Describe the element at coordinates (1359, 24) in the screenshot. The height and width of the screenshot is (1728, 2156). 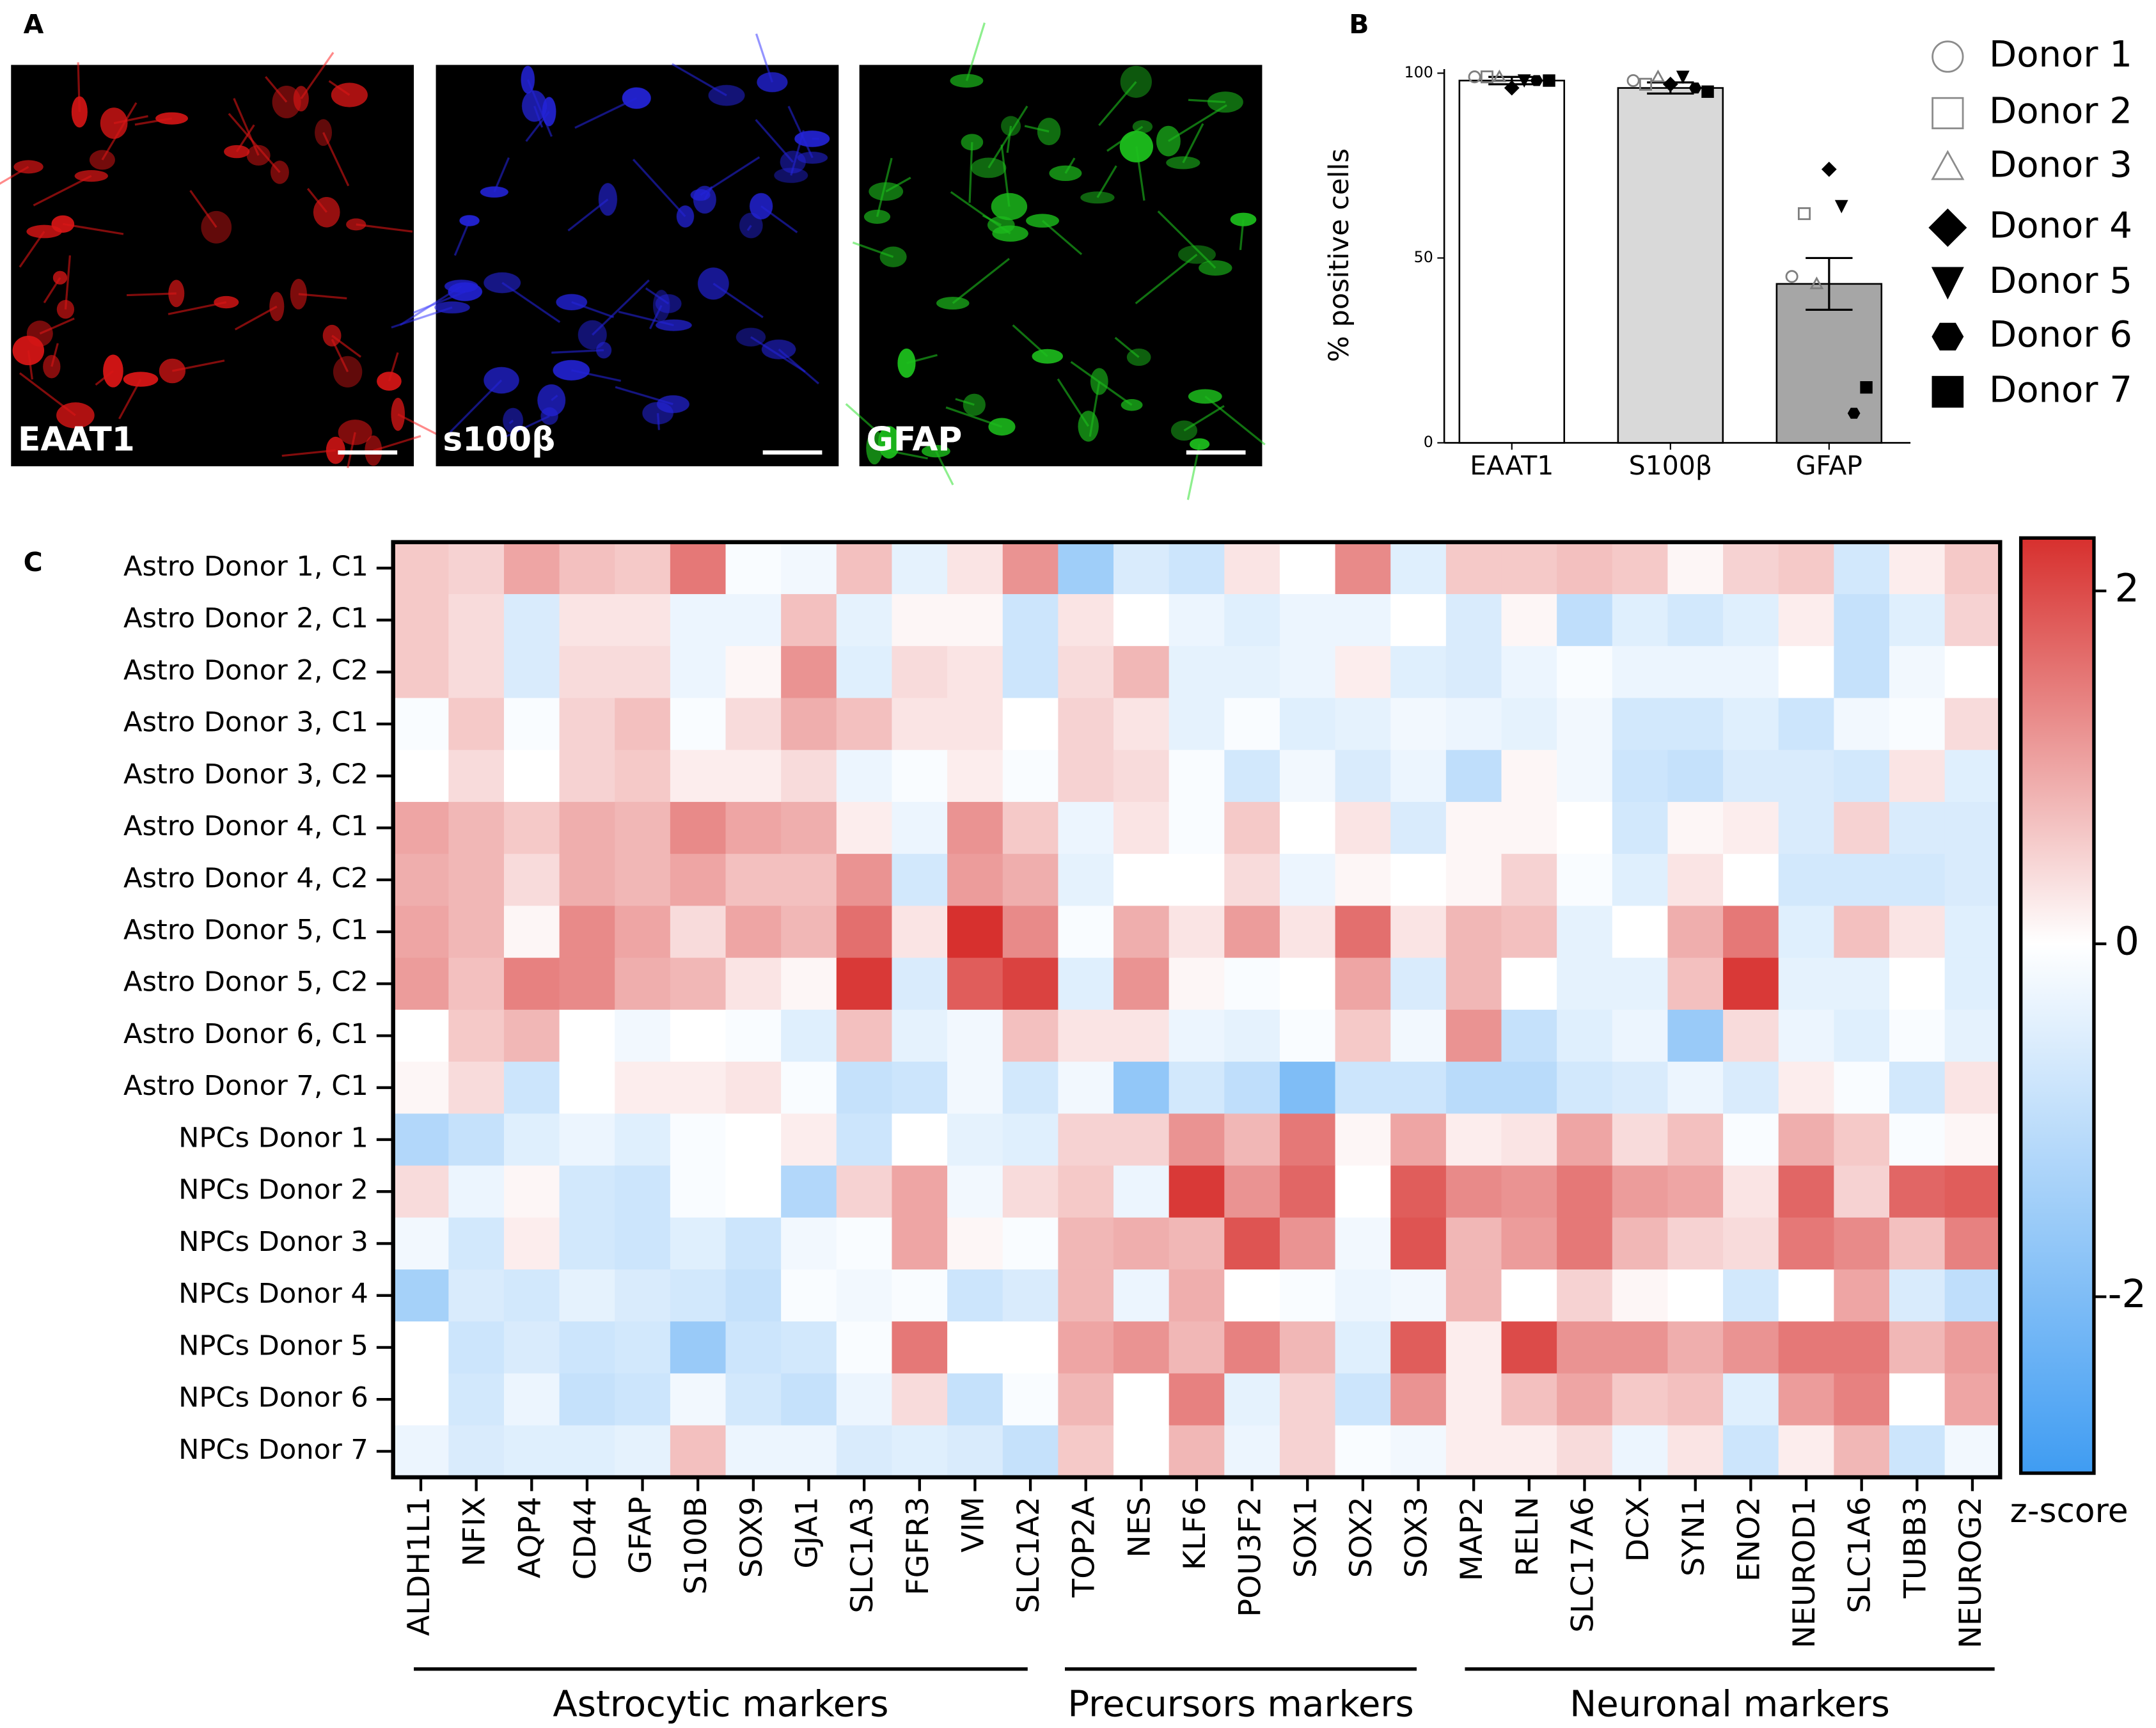
I see `panel-label: B` at that location.